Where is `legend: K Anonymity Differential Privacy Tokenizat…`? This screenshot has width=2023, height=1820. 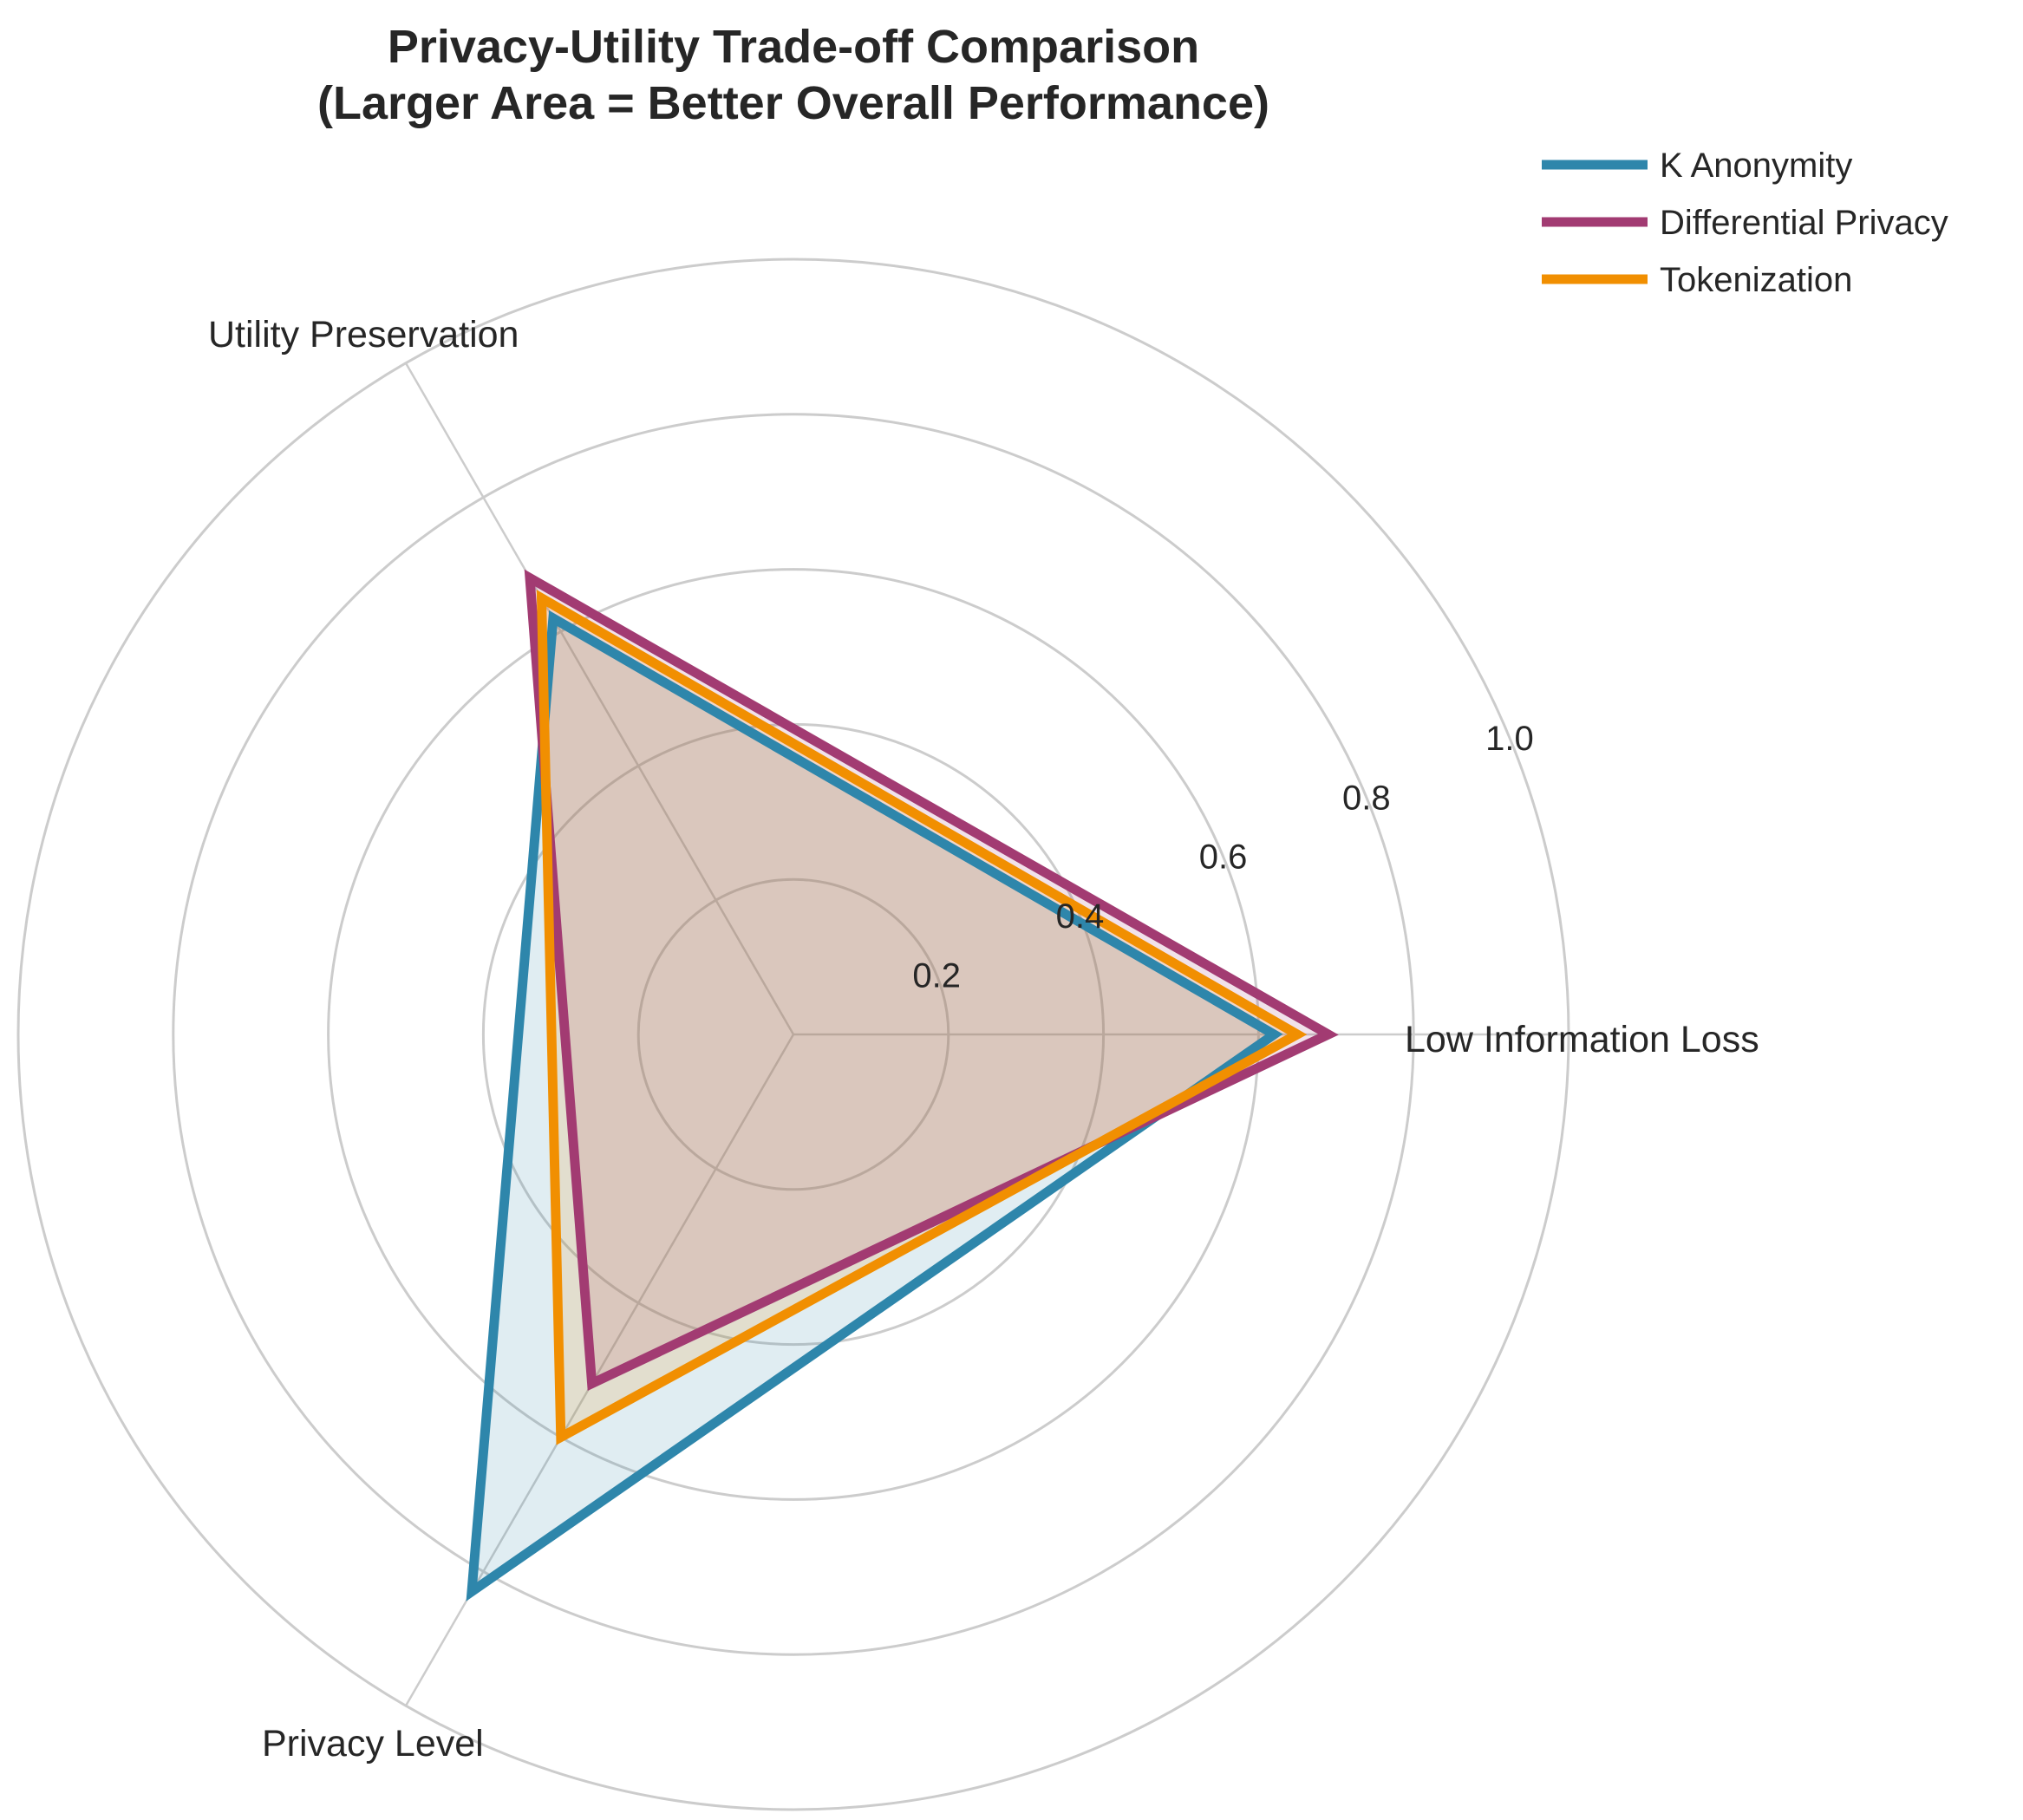 legend: K Anonymity Differential Privacy Tokenizat… is located at coordinates (1745, 223).